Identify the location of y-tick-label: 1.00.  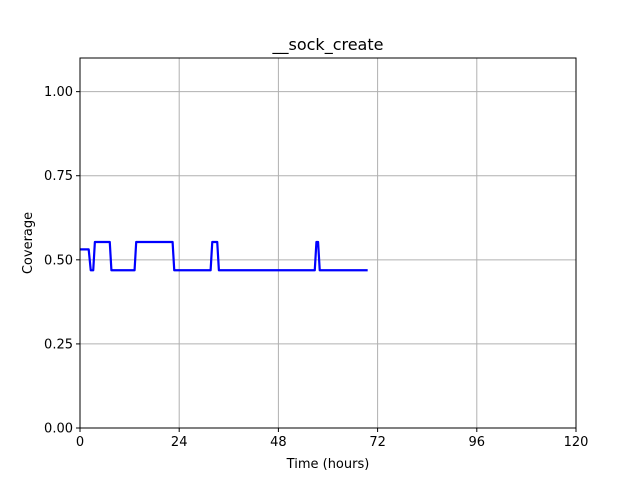
(58, 92).